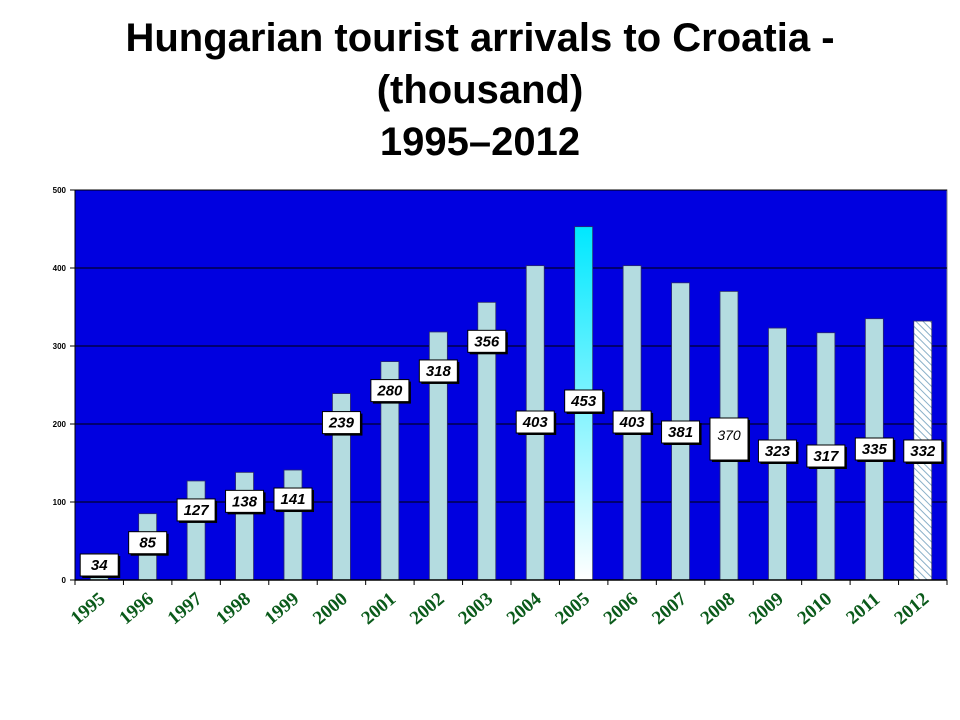 Image resolution: width=960 pixels, height=720 pixels. What do you see at coordinates (480, 38) in the screenshot?
I see `chart-title-line-1: Hungarian tourist arrivals to Croatia -` at bounding box center [480, 38].